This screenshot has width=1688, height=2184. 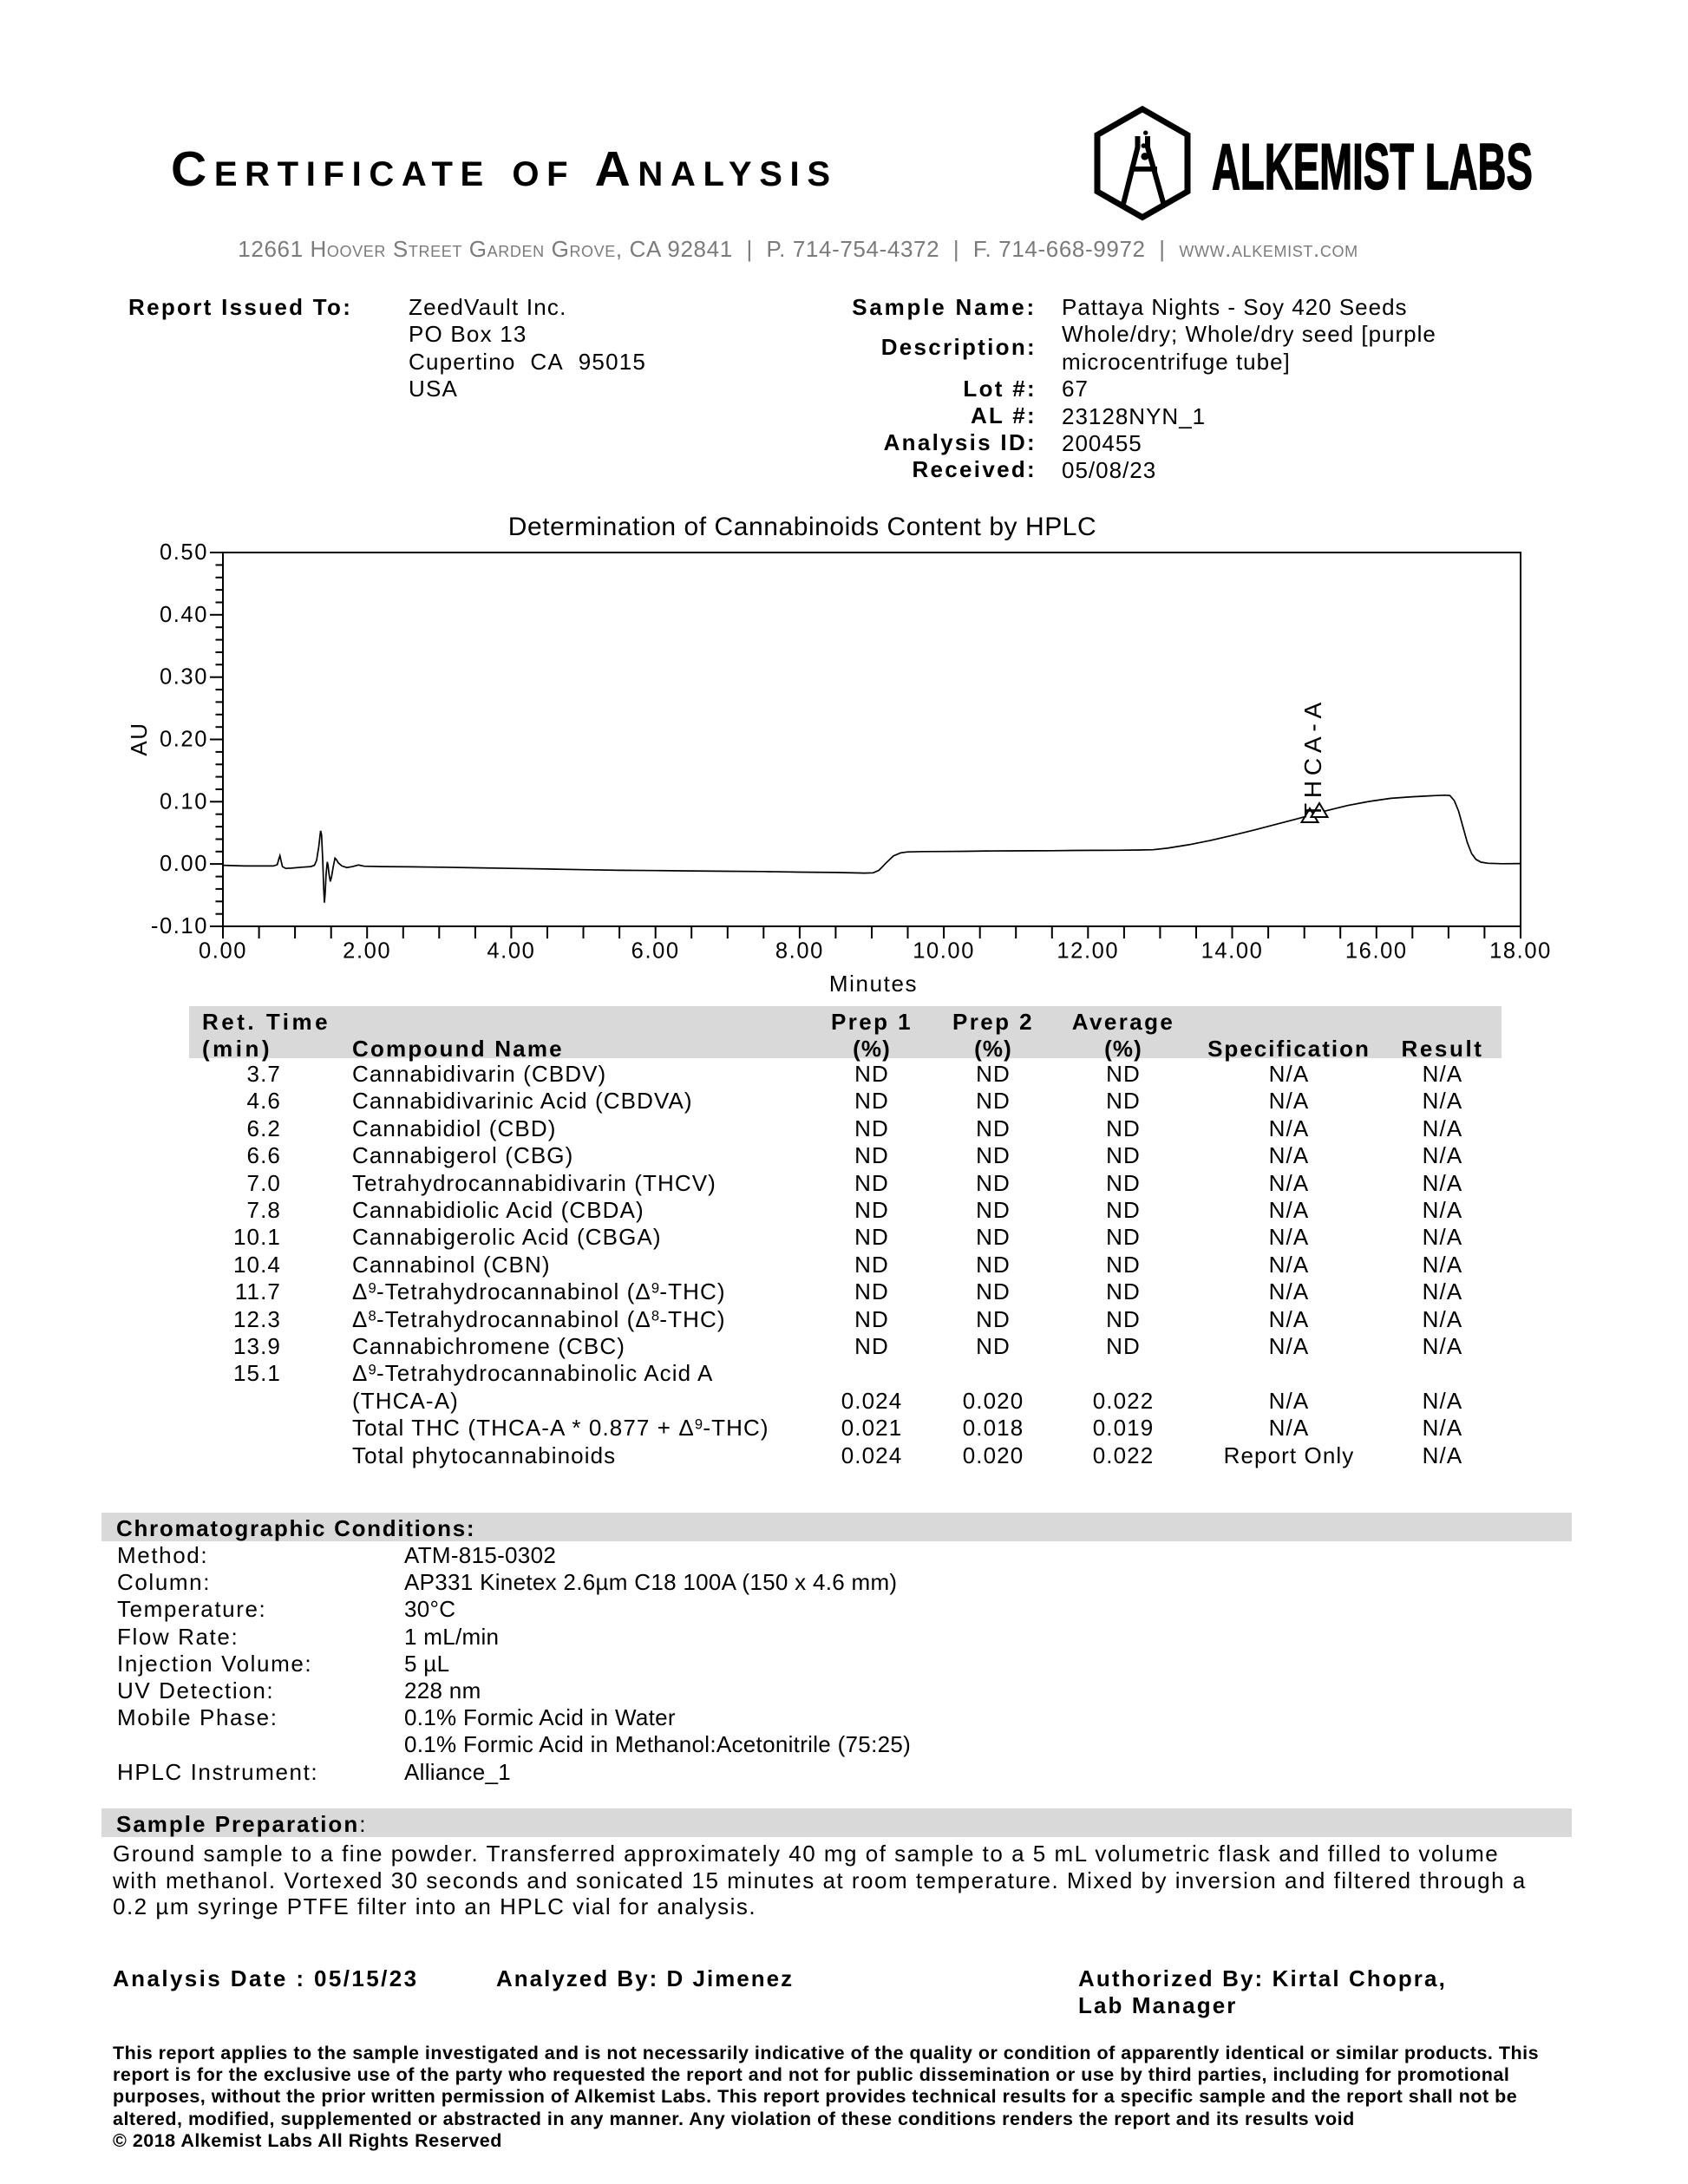 I want to click on svg-text: 16.00, so click(x=1376, y=951).